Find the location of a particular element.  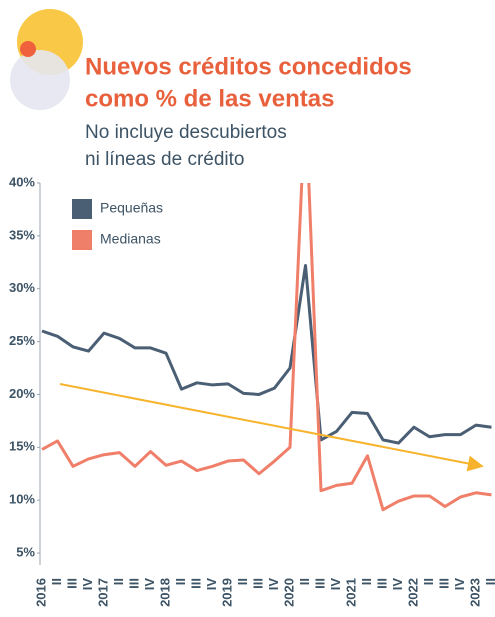

x-tick-label: 2017 is located at coordinates (102, 592).